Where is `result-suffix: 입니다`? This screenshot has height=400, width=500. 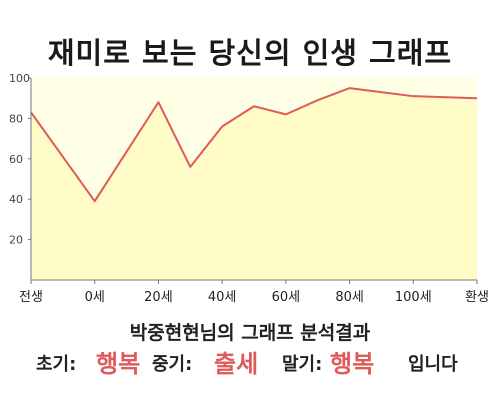 result-suffix: 입니다 is located at coordinates (433, 364).